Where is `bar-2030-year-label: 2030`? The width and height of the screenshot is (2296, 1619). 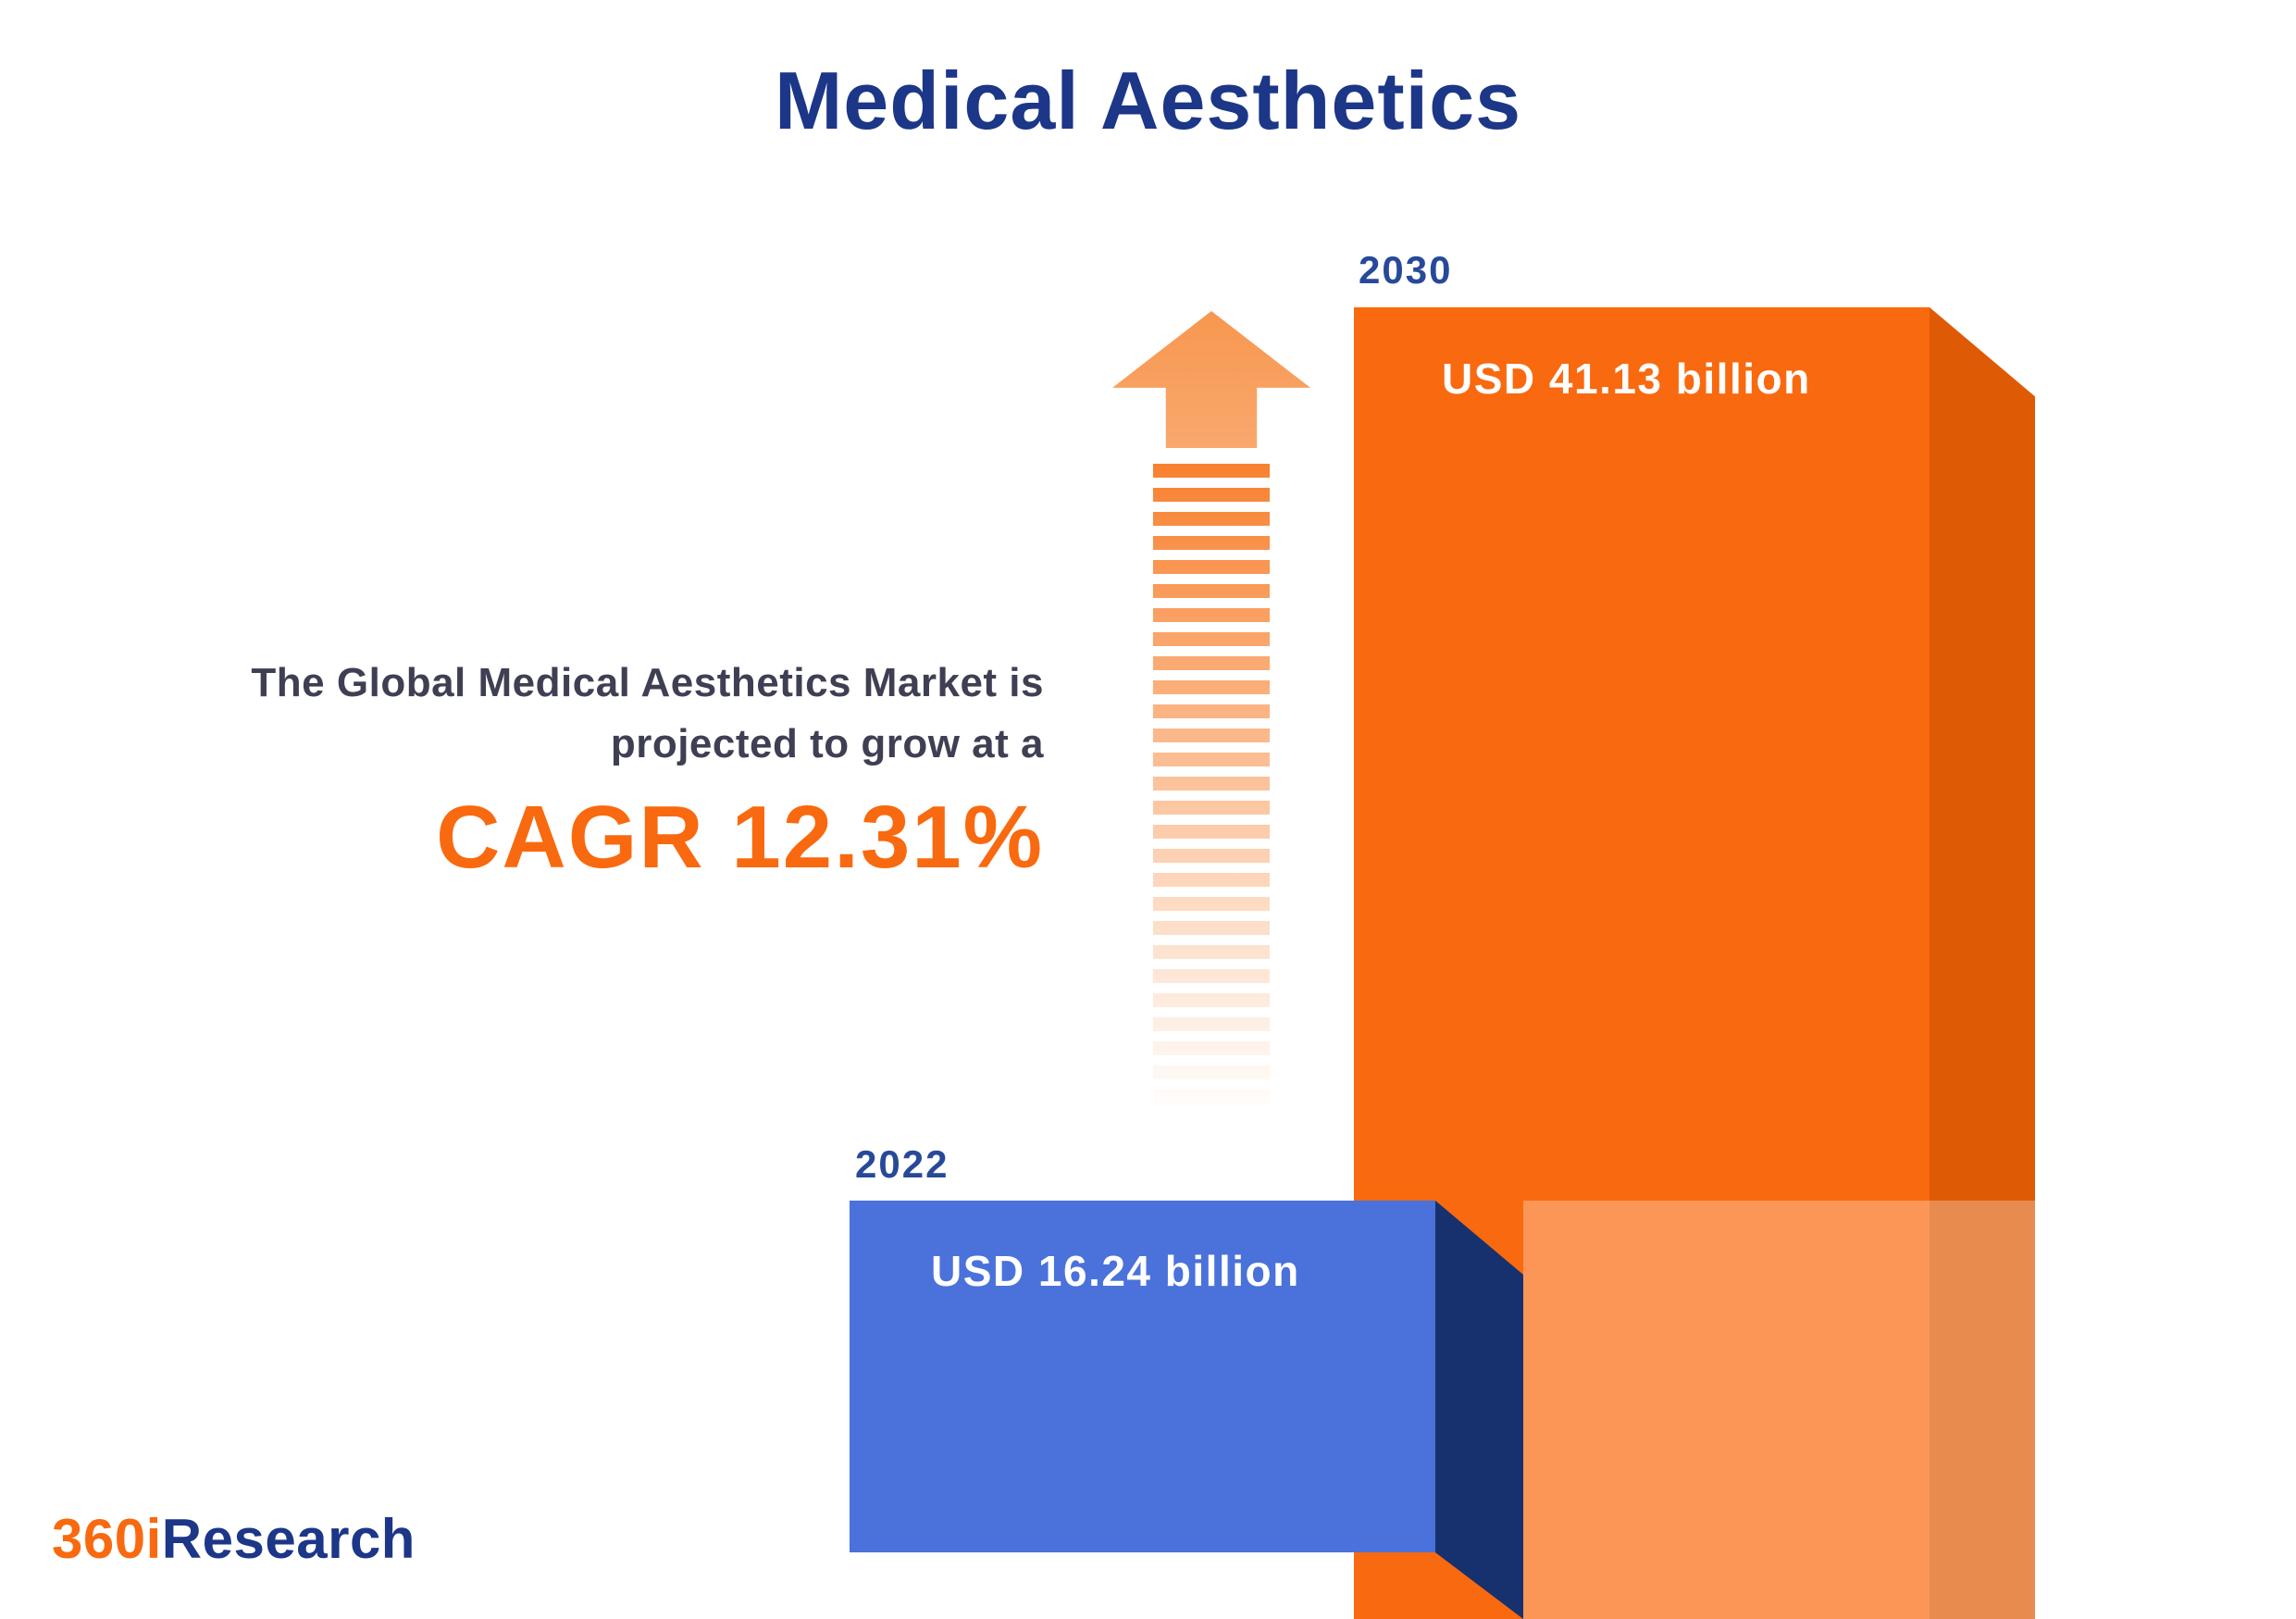 bar-2030-year-label: 2030 is located at coordinates (1406, 270).